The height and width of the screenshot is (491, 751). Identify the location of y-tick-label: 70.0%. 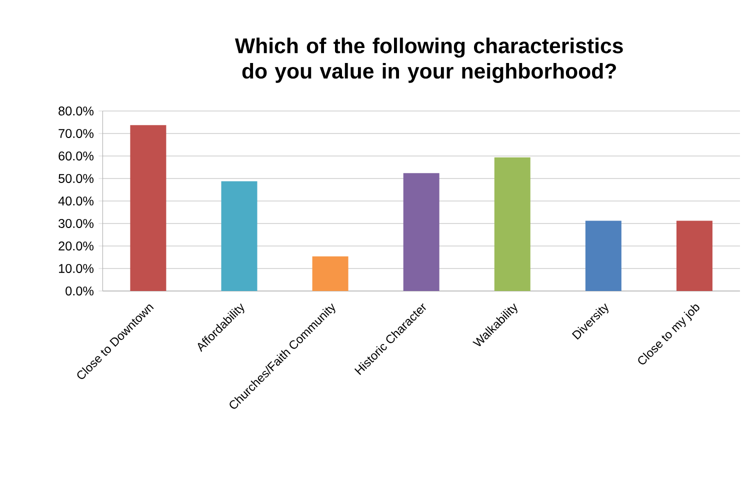
(76, 133).